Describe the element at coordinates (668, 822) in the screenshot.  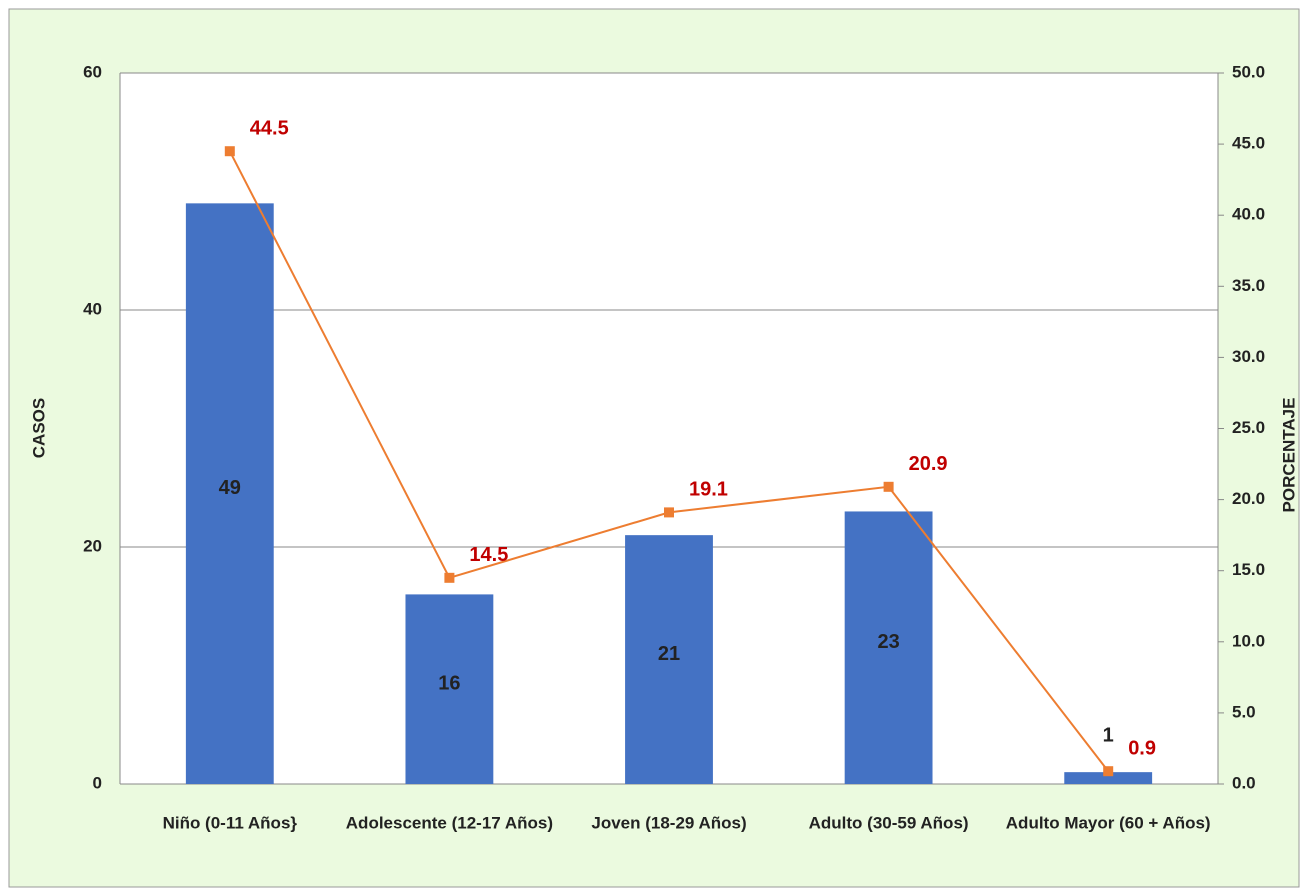
I see `x-tick-label: Joven (18-29 Años)` at that location.